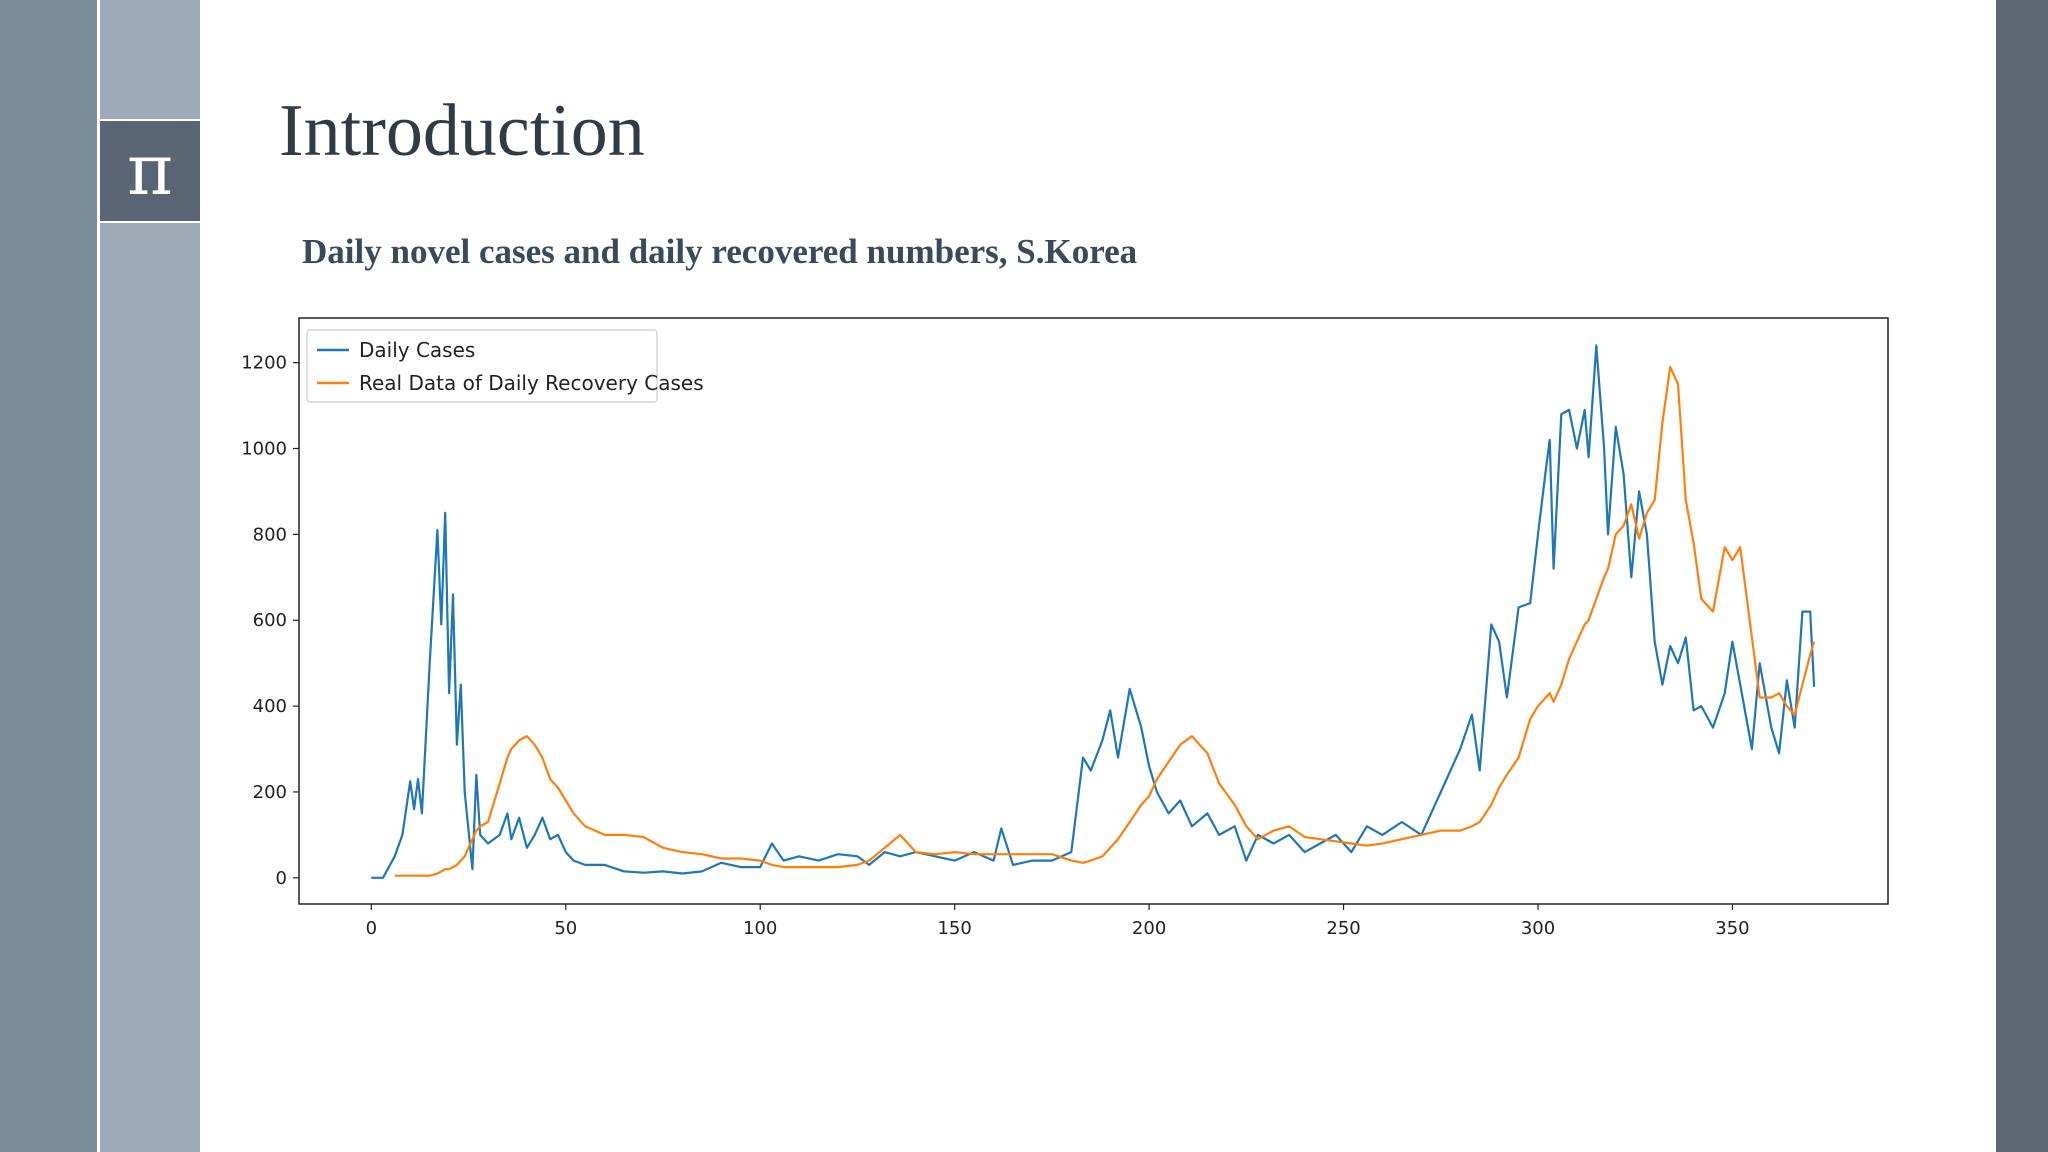 This screenshot has width=2048, height=1152. What do you see at coordinates (270, 534) in the screenshot?
I see `y-tick-label: 800` at bounding box center [270, 534].